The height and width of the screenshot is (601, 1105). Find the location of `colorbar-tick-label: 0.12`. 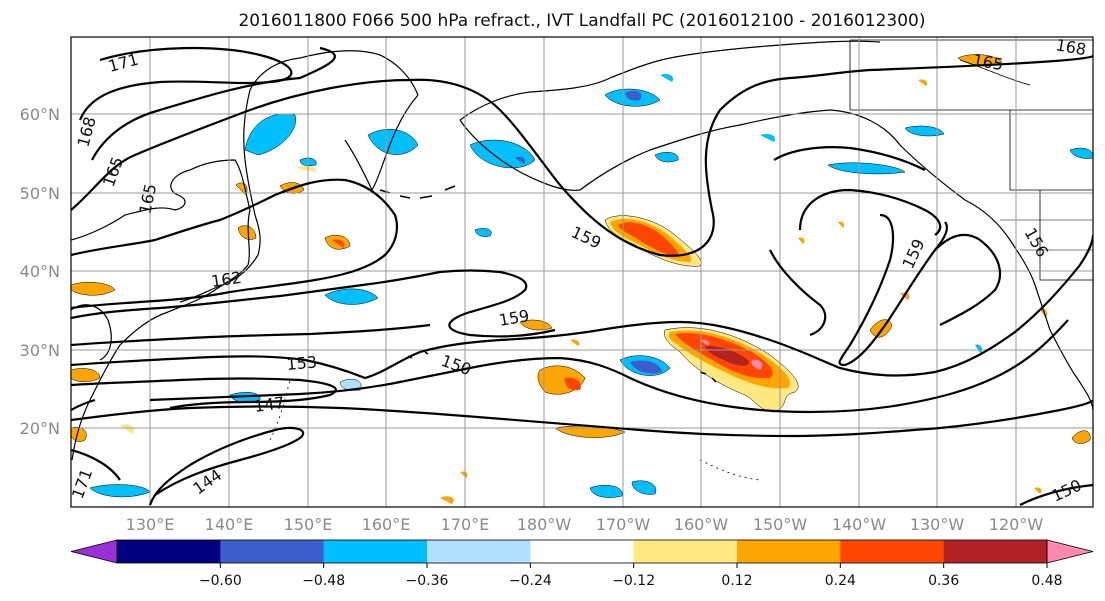

colorbar-tick-label: 0.12 is located at coordinates (736, 581).